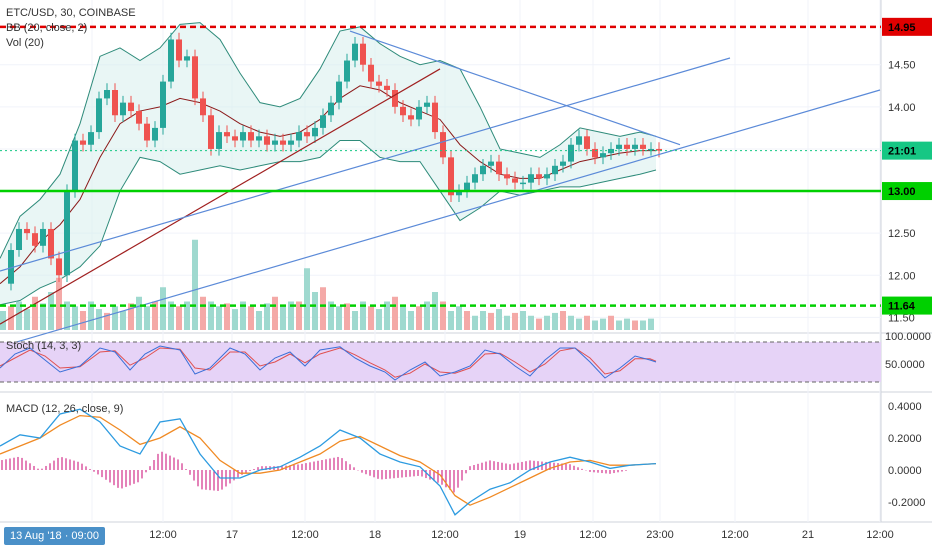  Describe the element at coordinates (808, 535) in the screenshot. I see `time-tick-label: 21` at that location.